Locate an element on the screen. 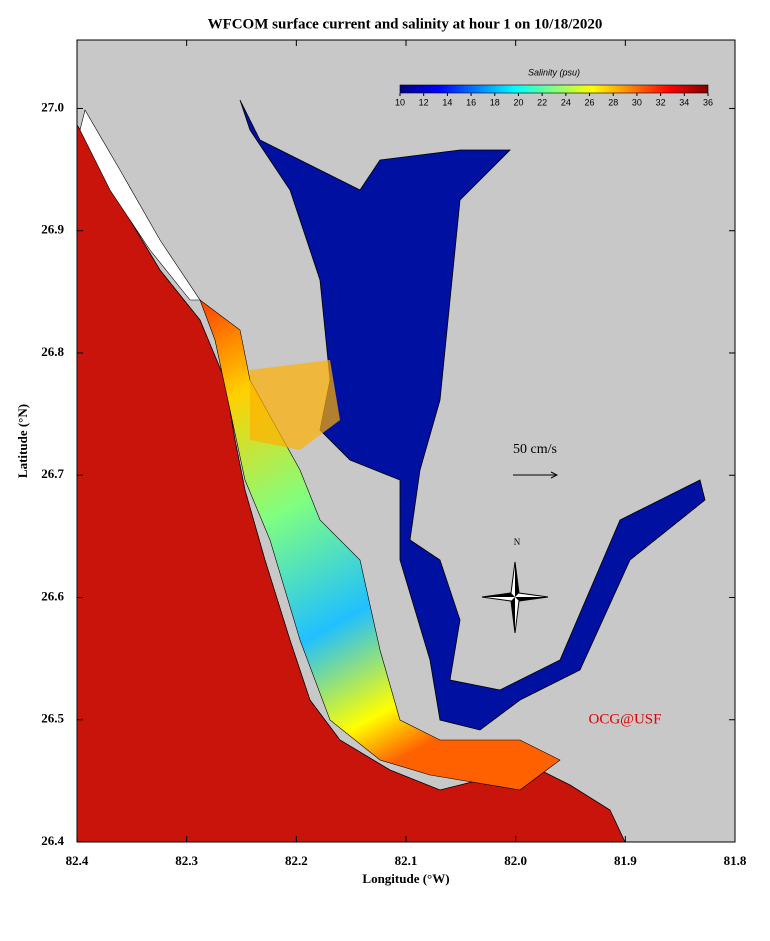 This screenshot has height=941, width=770. x-tick-label: 82.1 is located at coordinates (406, 860).